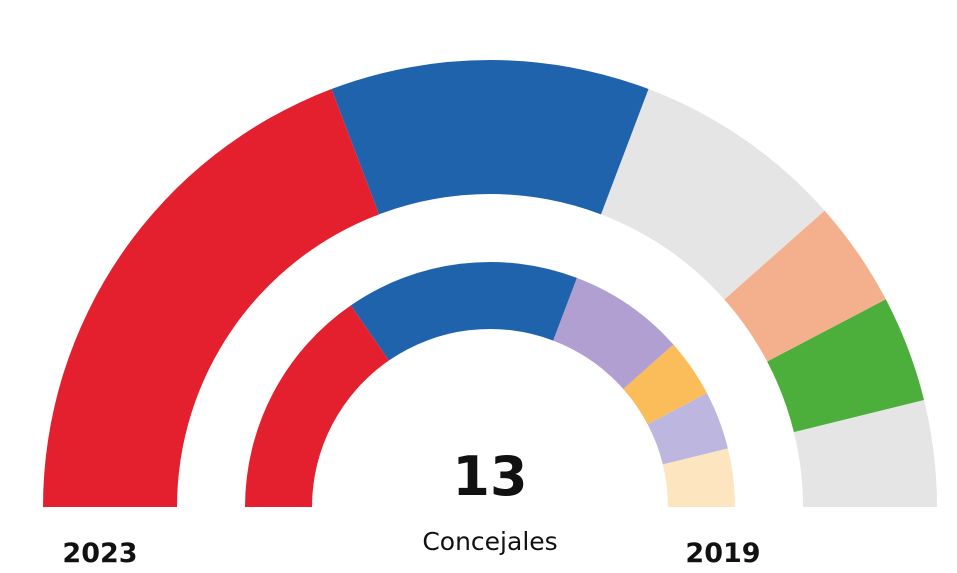  I want to click on center-label: Concejales, so click(489, 541).